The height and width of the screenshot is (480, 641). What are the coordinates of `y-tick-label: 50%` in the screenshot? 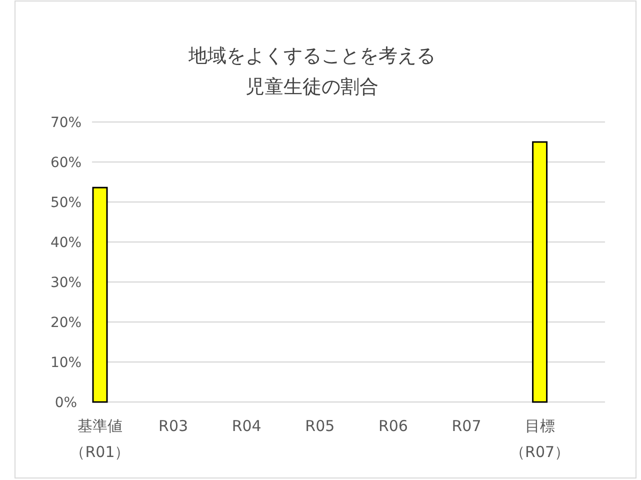 It's located at (66, 203).